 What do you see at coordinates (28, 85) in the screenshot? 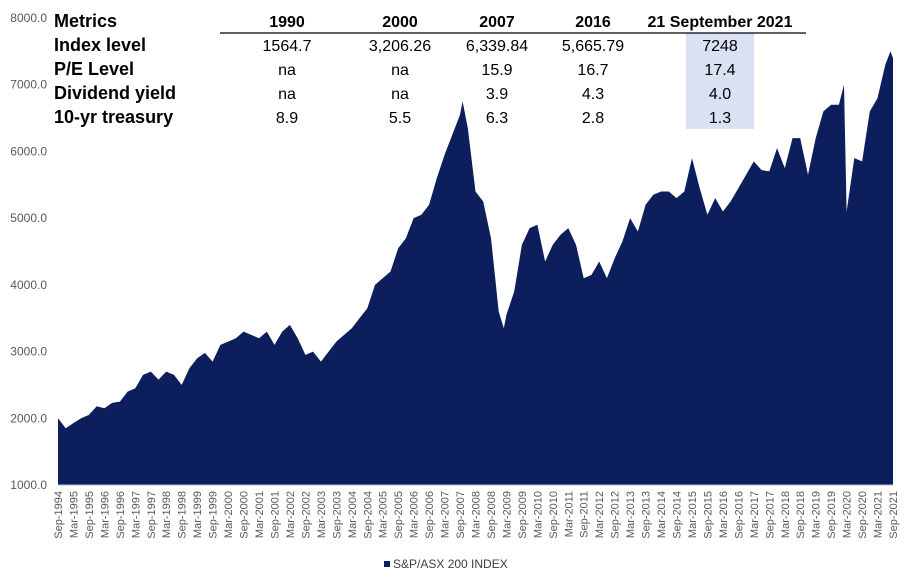
I see `y-tick-label: 7000.0` at bounding box center [28, 85].